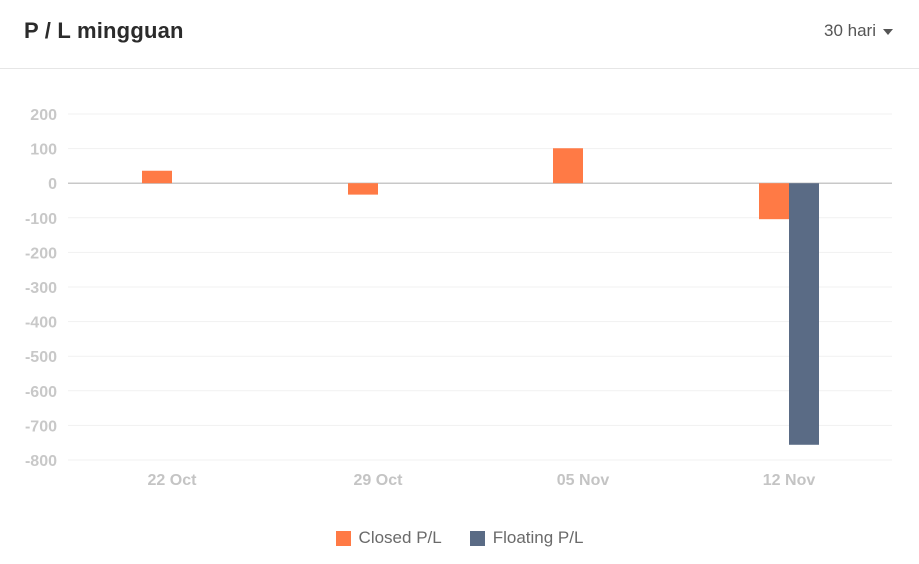 The width and height of the screenshot is (919, 564). Describe the element at coordinates (789, 480) in the screenshot. I see `x-tick-label: 12 Nov` at that location.